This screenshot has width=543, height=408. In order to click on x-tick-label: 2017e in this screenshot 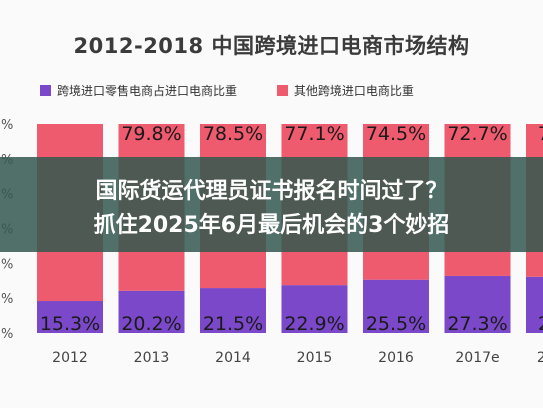, I will do `click(477, 358)`.